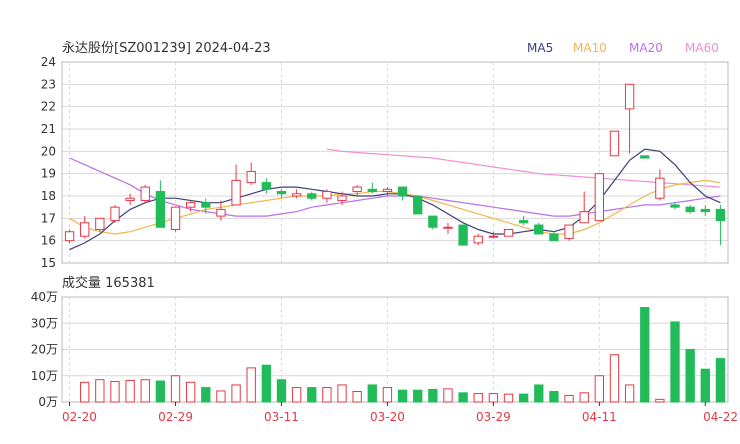 The image size is (740, 444). I want to click on volume-tick-label: 20万, so click(44, 350).